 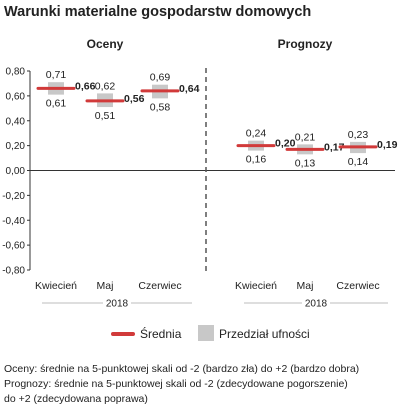 What do you see at coordinates (206, 333) in the screenshot?
I see `legend-swatch-interval` at bounding box center [206, 333].